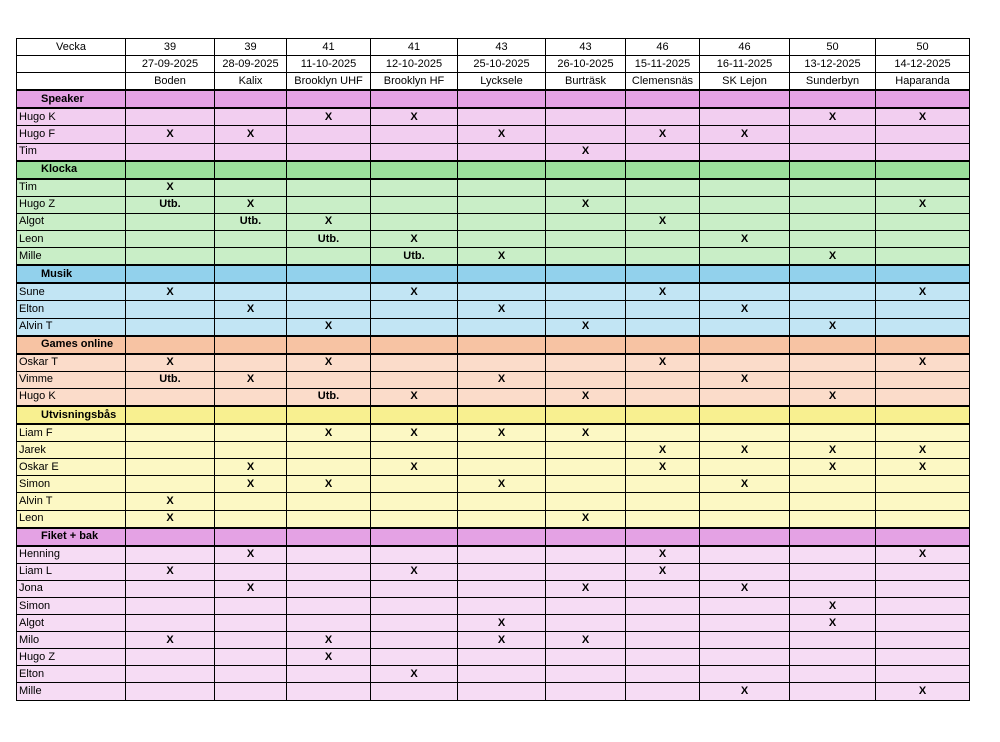  Describe the element at coordinates (832, 47) in the screenshot. I see `week-cell: 50` at that location.